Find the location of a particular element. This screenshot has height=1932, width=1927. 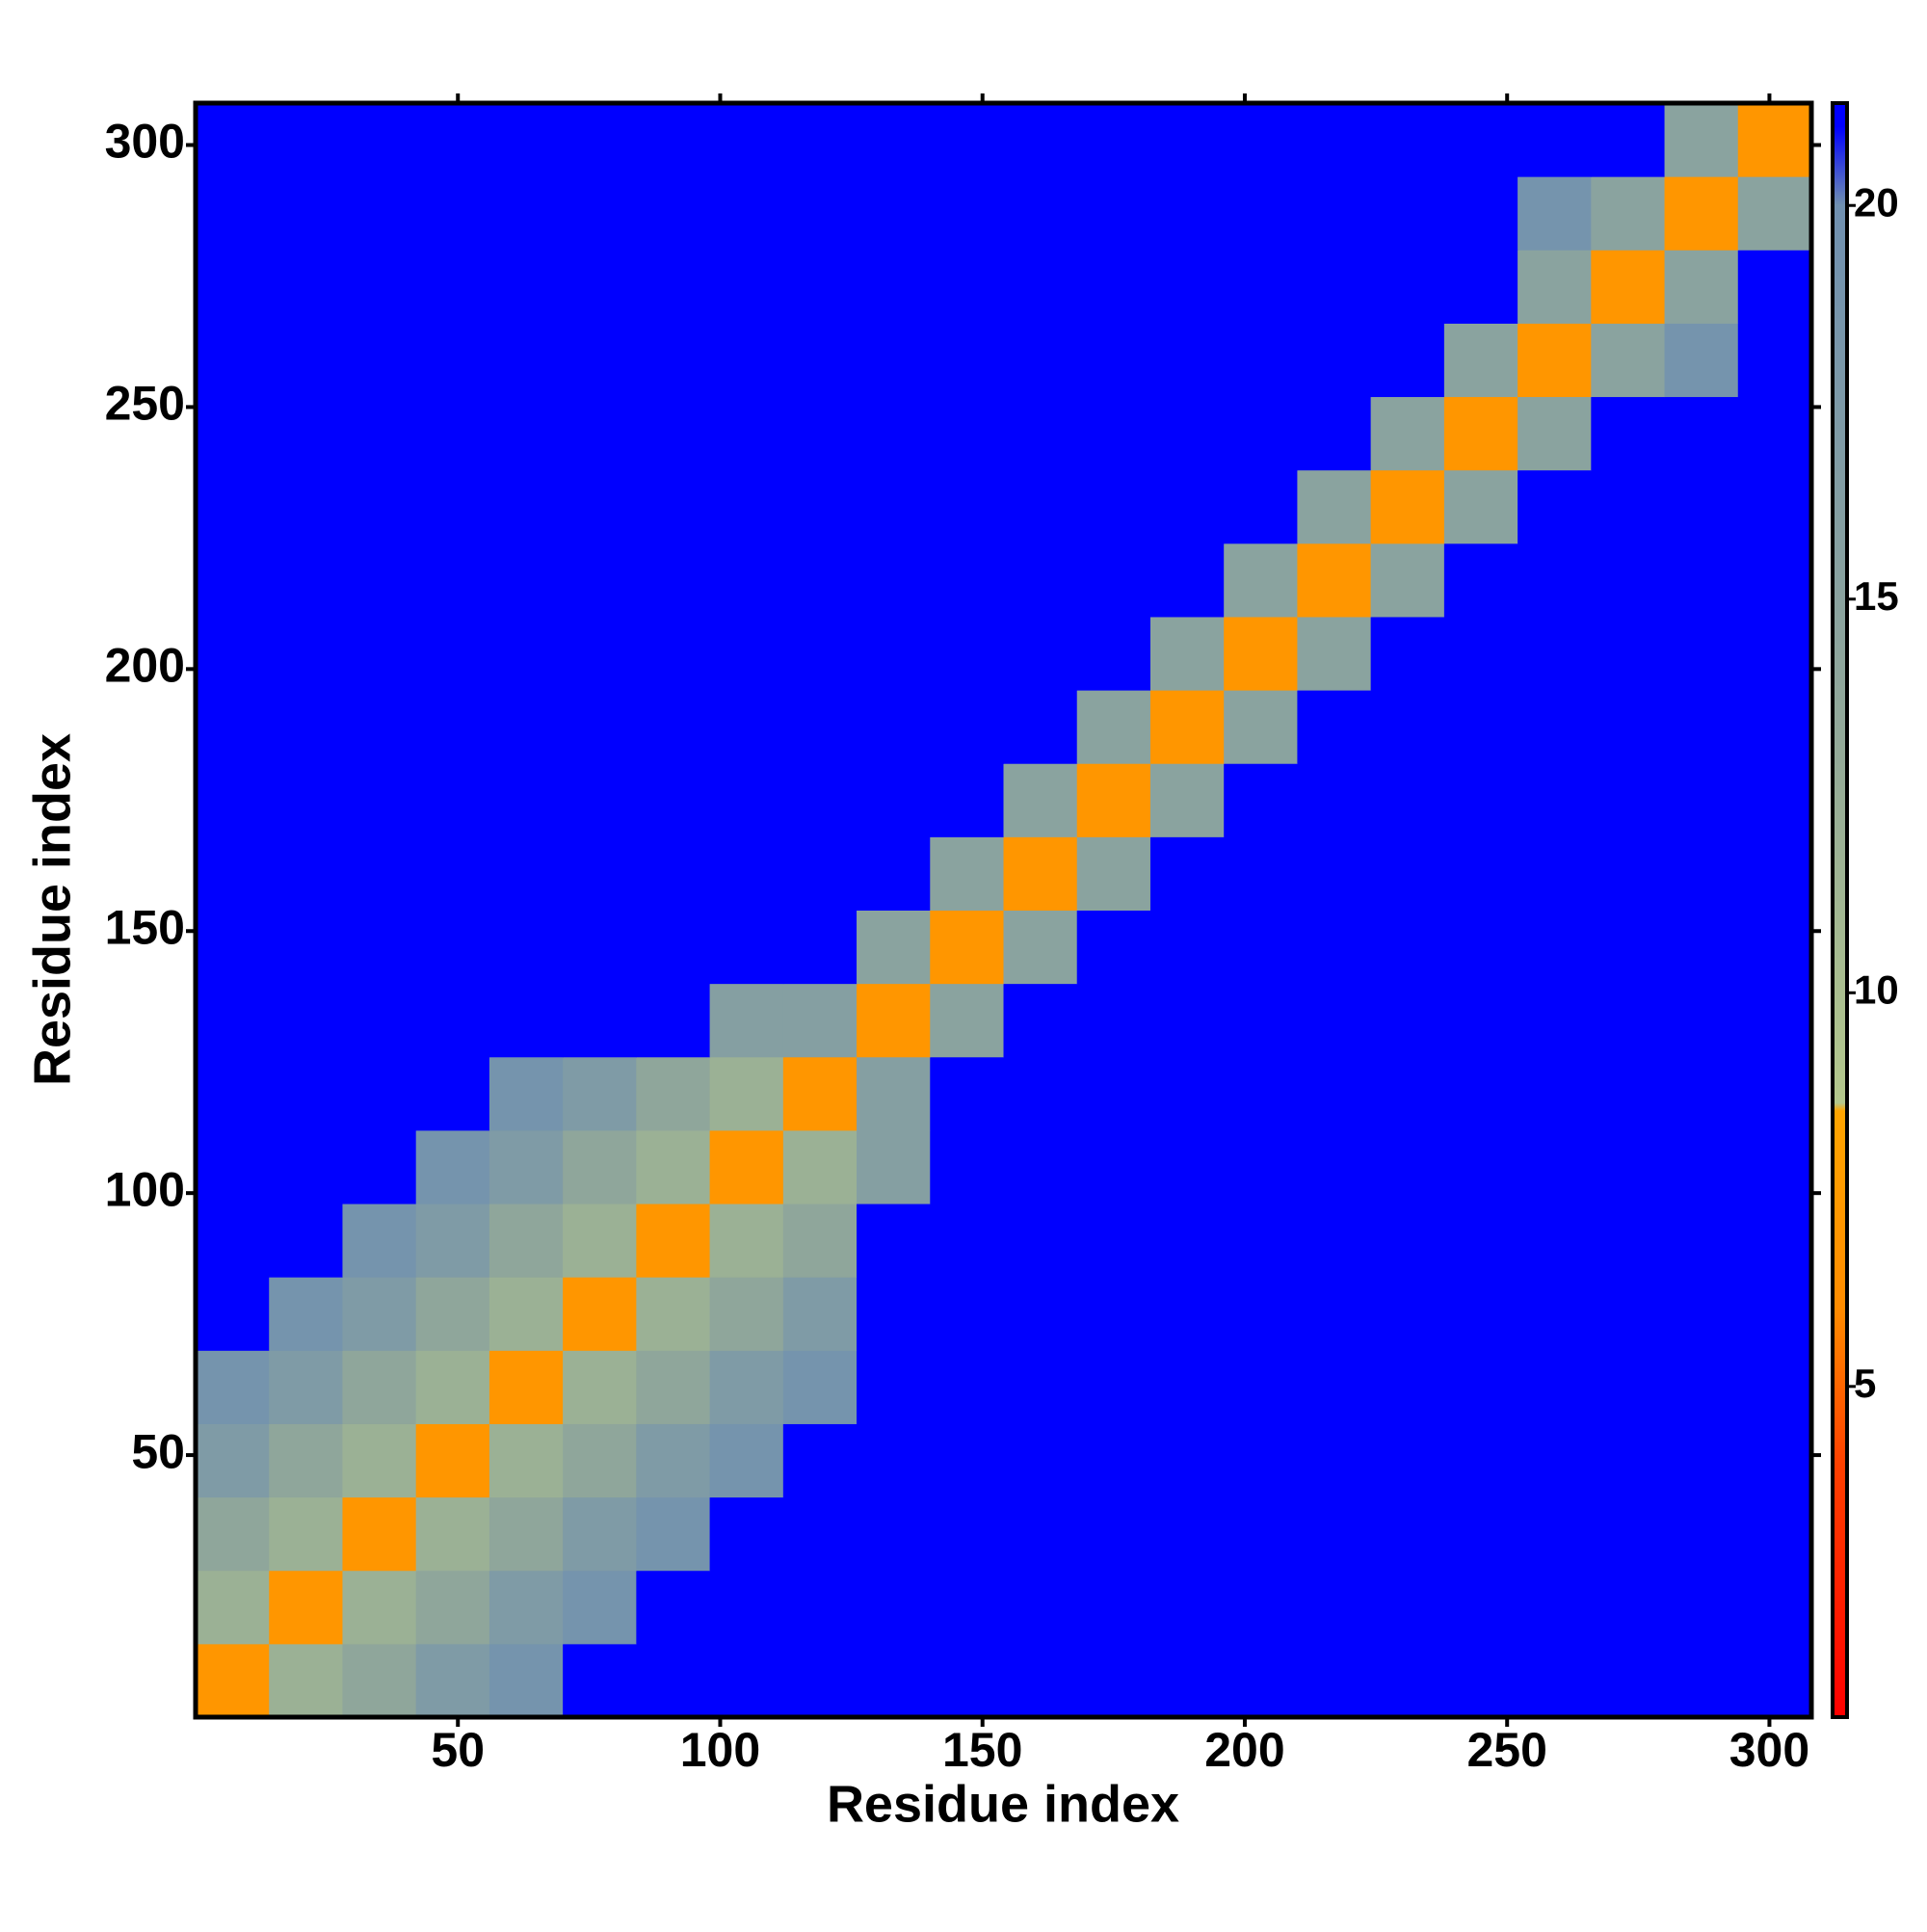

colorbar-tick-label: 10 is located at coordinates (1876, 989).